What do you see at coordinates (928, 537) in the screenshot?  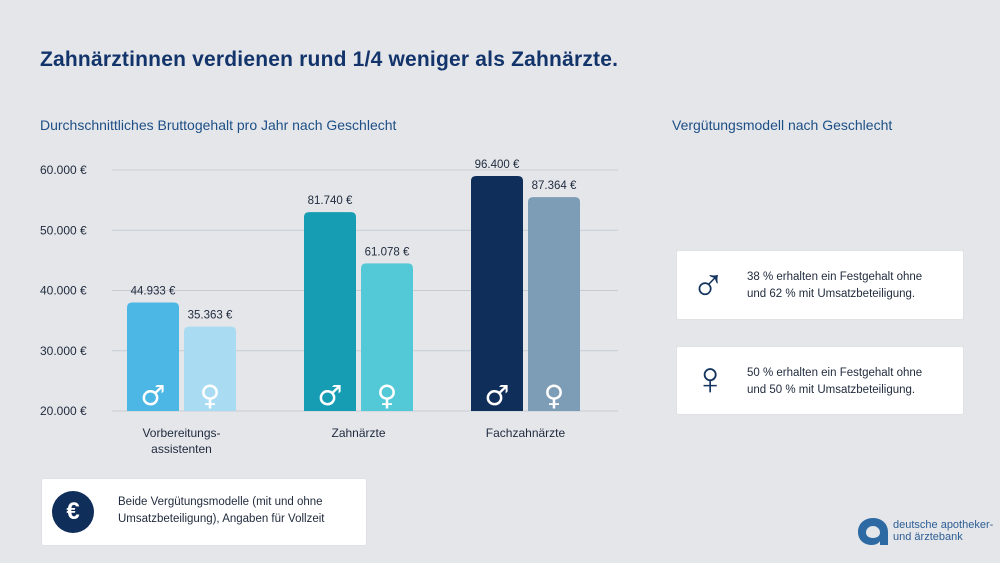 I see `logo-line2: und ärztebank` at bounding box center [928, 537].